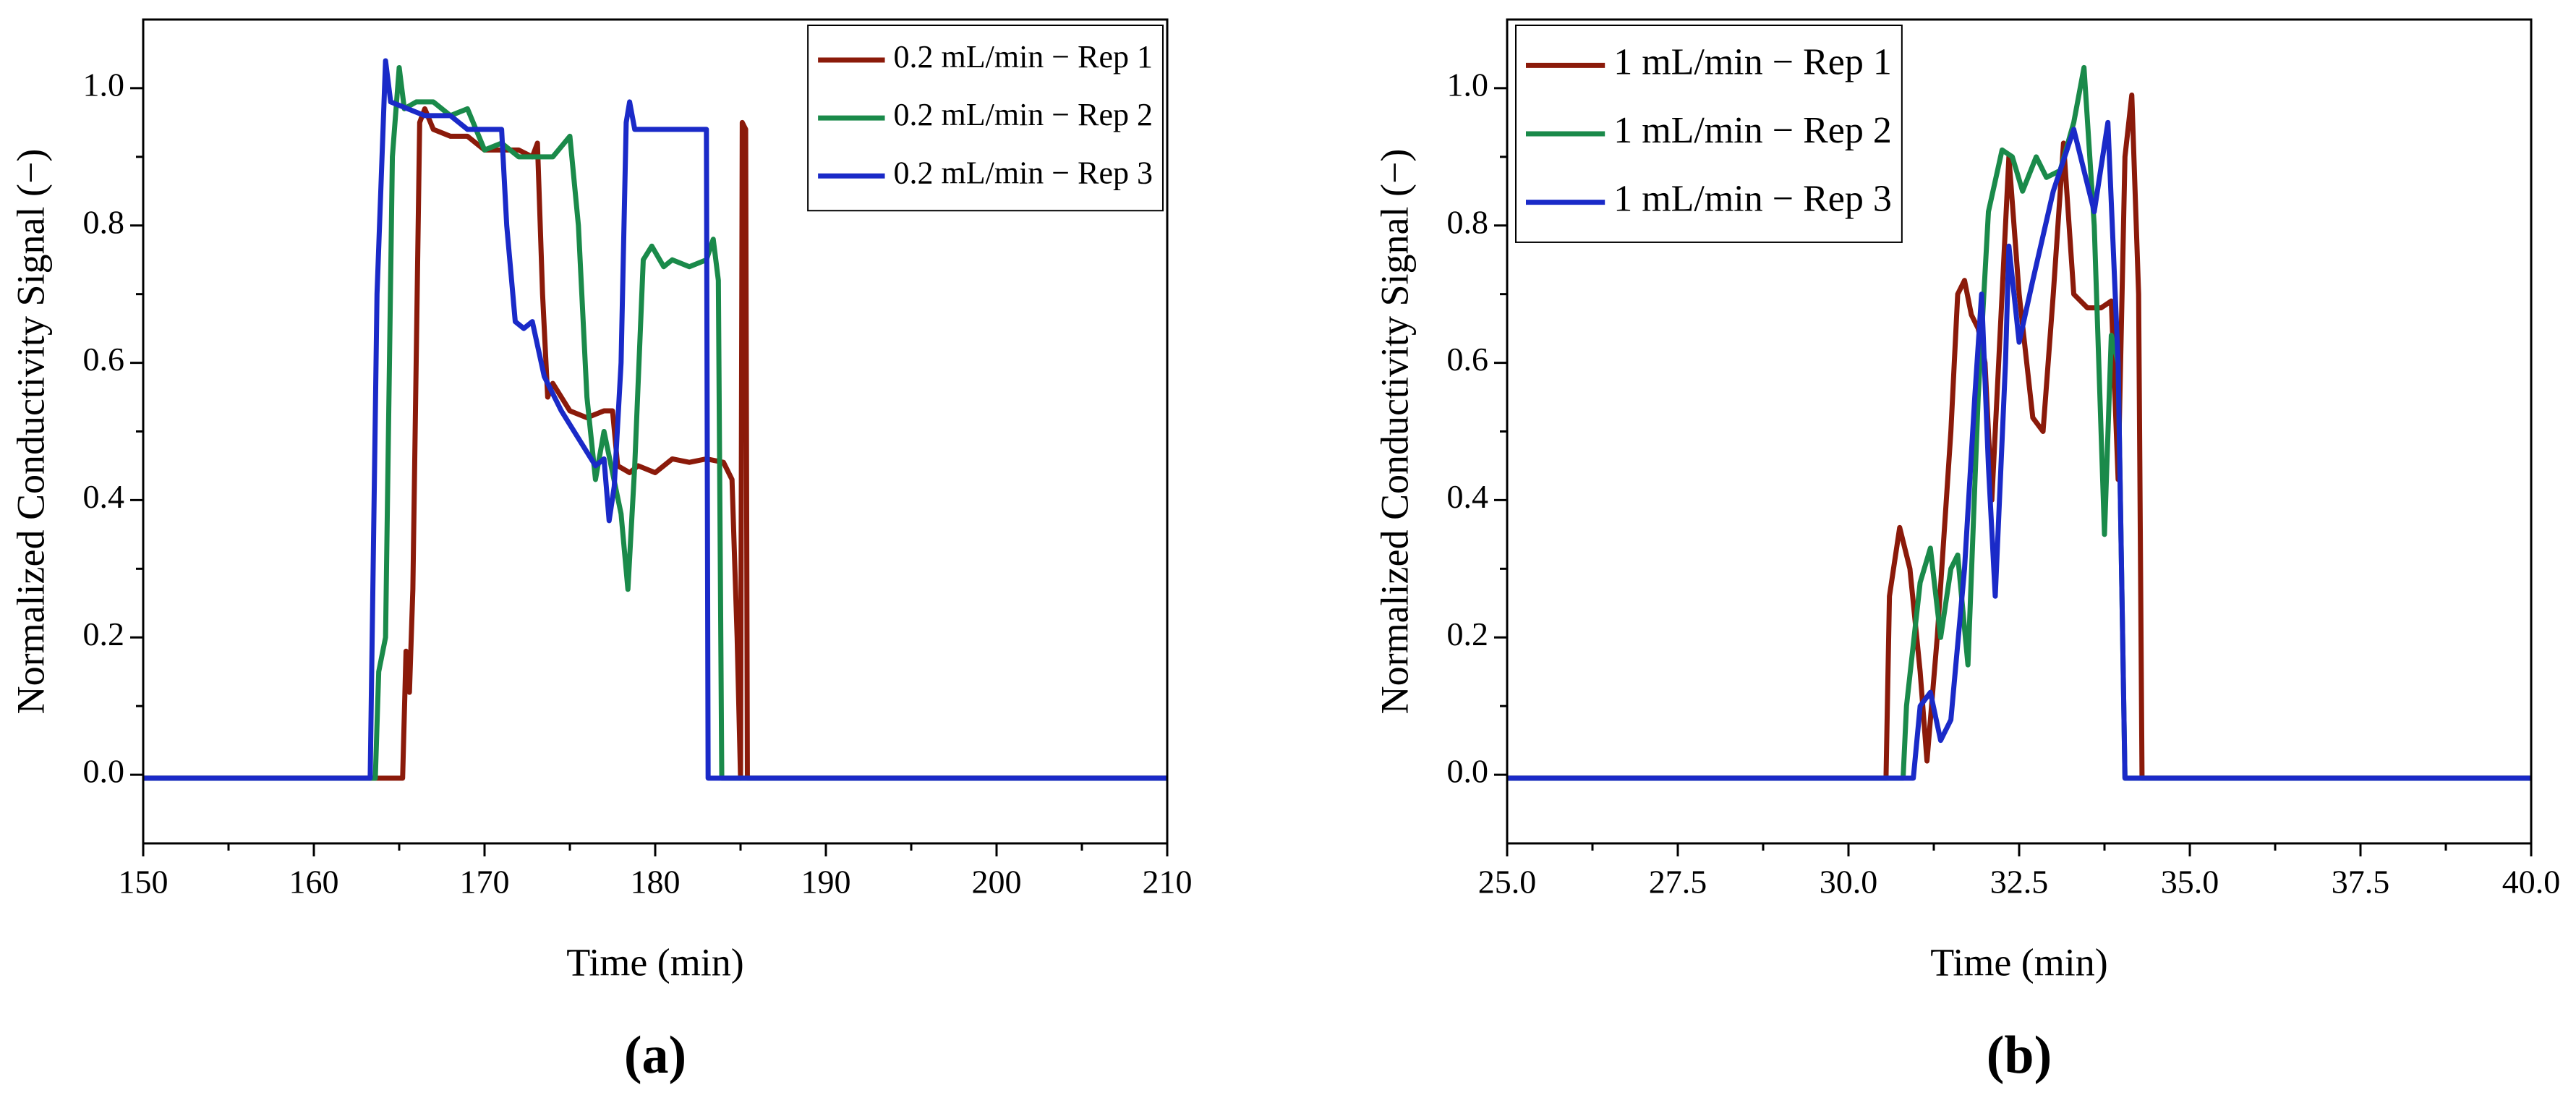  Describe the element at coordinates (485, 882) in the screenshot. I see `x-tick-label: 170` at that location.